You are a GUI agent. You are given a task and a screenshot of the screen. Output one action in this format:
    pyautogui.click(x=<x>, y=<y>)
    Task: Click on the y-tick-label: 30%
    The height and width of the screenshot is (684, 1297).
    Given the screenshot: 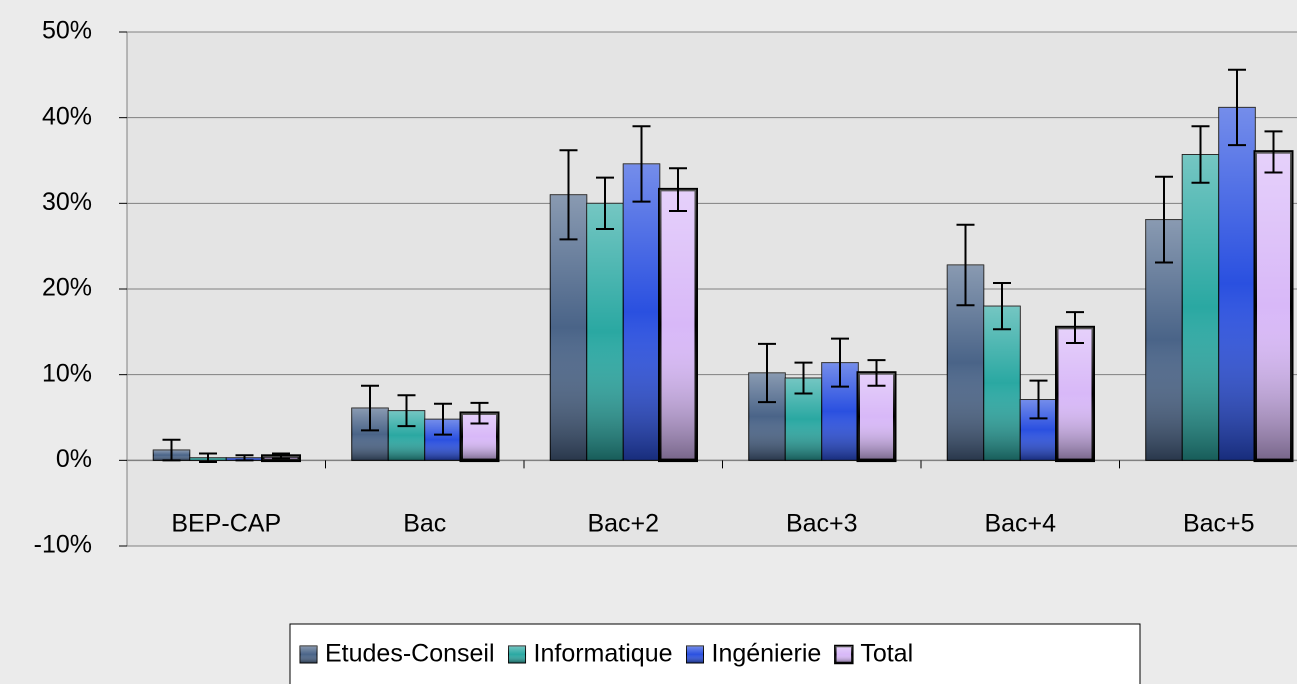 What is the action you would take?
    pyautogui.click(x=67, y=202)
    